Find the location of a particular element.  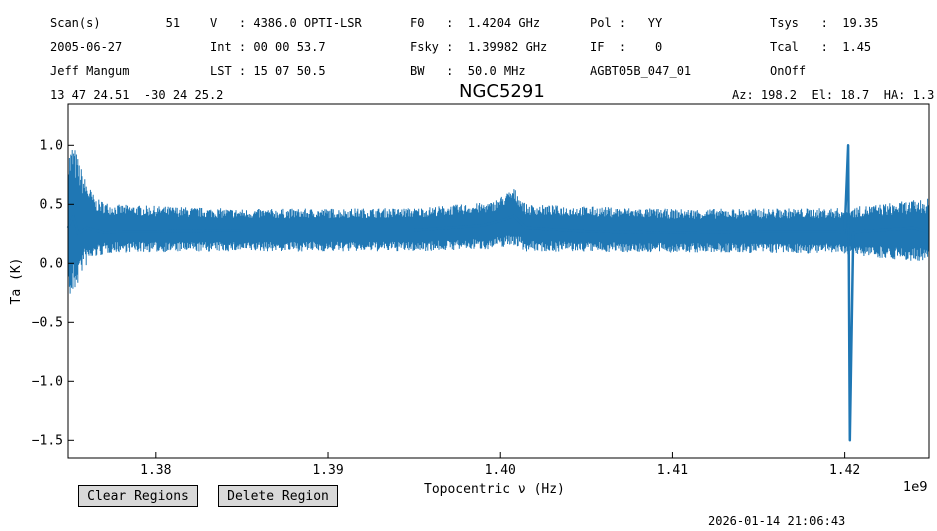

header-tcal: Tcal : 1.45 is located at coordinates (821, 47).